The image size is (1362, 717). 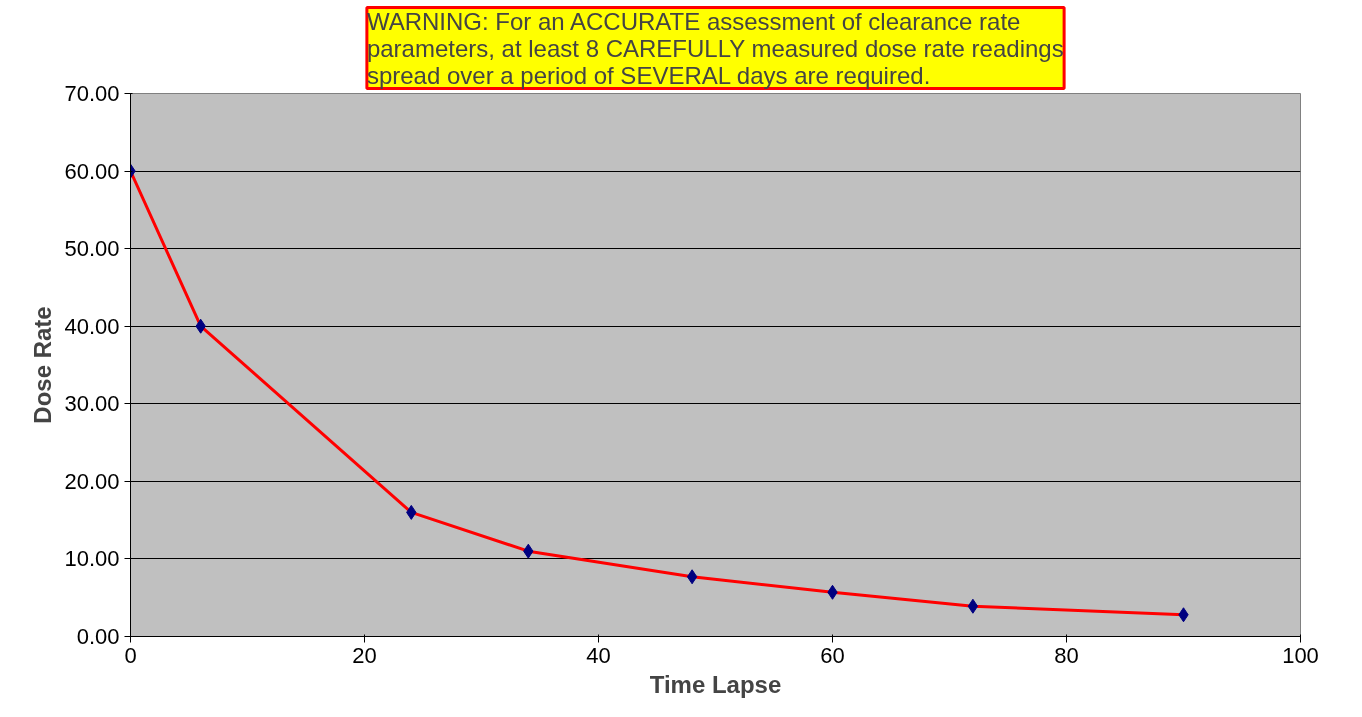 I want to click on x-tick-label: 40, so click(x=598, y=655).